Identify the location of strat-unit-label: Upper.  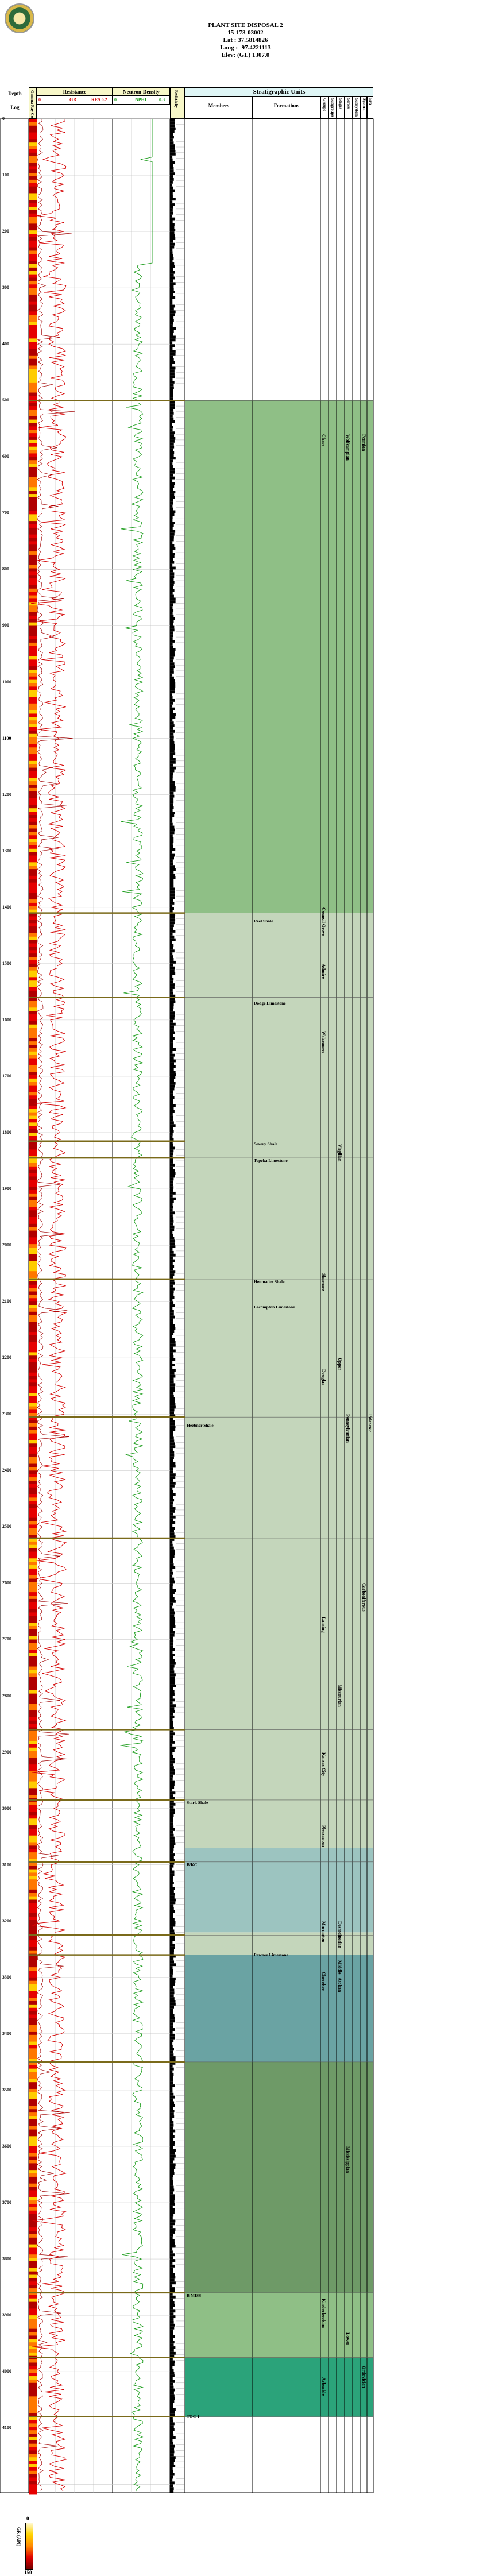
(339, 1364).